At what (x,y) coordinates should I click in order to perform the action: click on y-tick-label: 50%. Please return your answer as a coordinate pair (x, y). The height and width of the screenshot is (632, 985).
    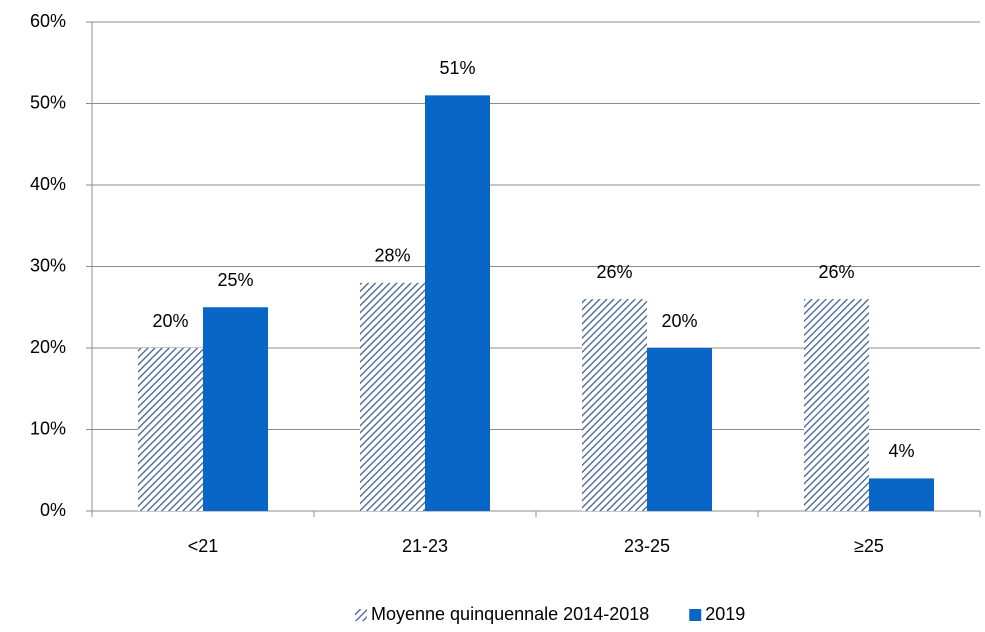
    Looking at the image, I should click on (48, 102).